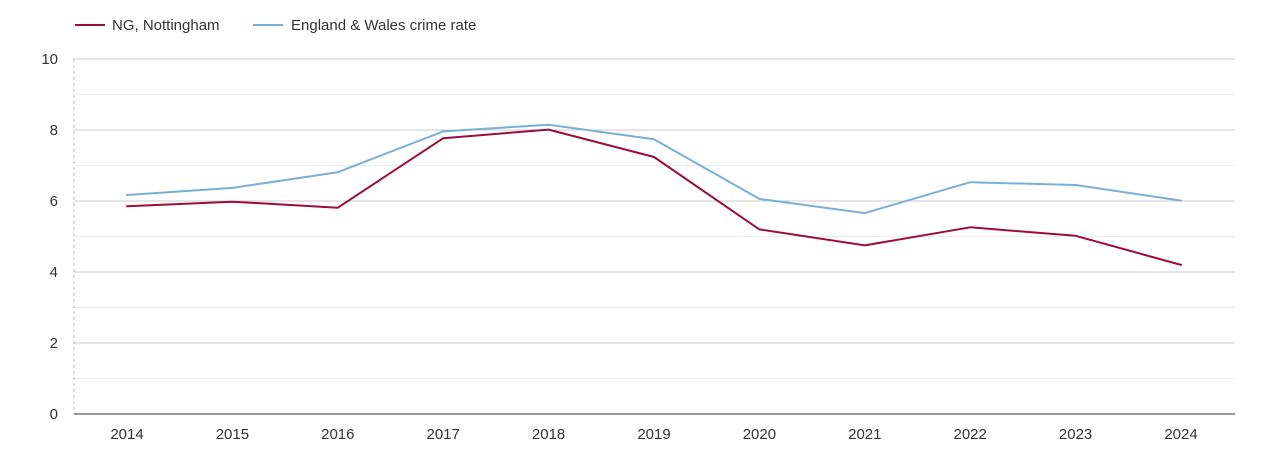 This screenshot has width=1270, height=455. What do you see at coordinates (54, 343) in the screenshot?
I see `y-tick-label: 2` at bounding box center [54, 343].